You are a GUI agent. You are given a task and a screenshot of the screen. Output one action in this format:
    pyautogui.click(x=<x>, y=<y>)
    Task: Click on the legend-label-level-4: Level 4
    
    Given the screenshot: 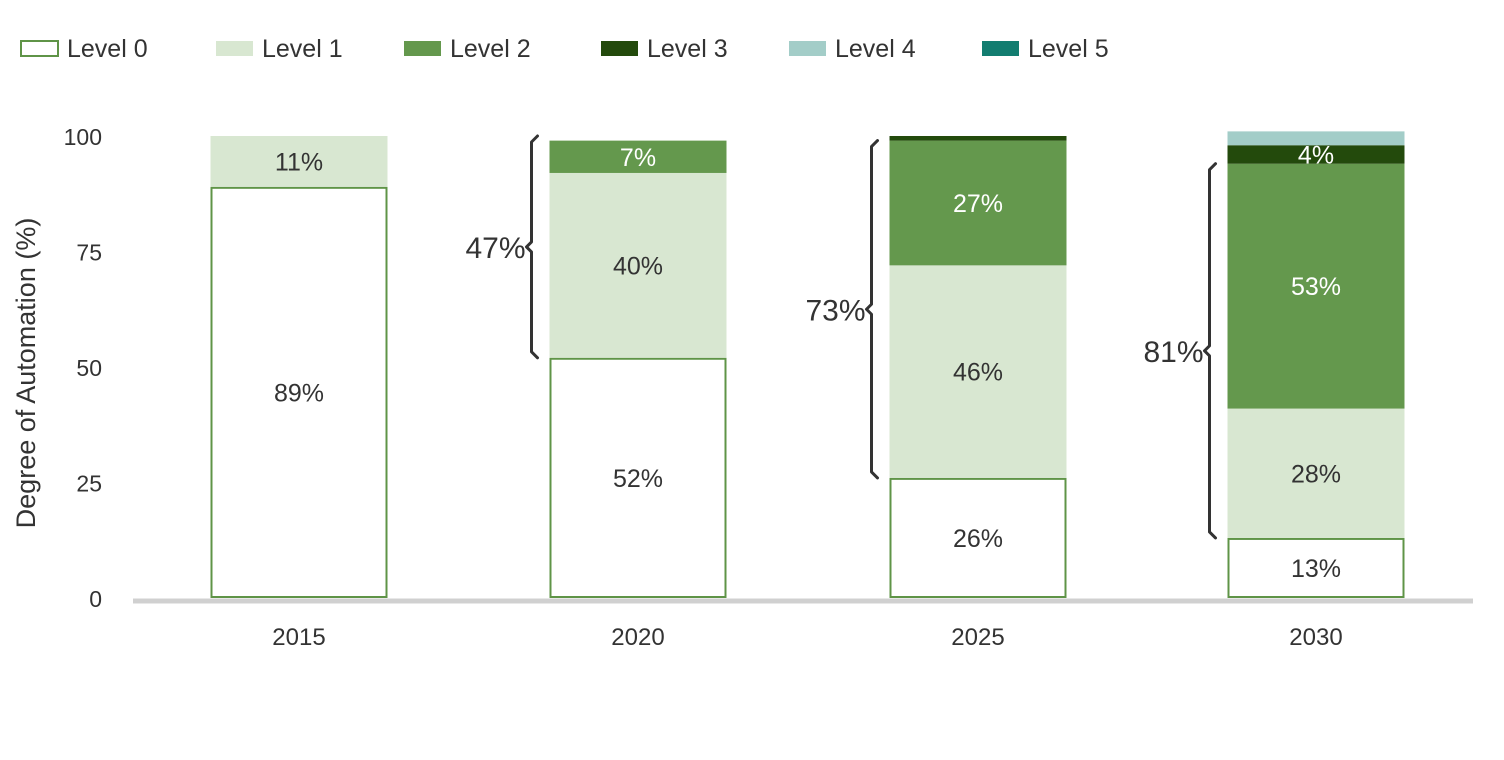 What is the action you would take?
    pyautogui.click(x=875, y=49)
    